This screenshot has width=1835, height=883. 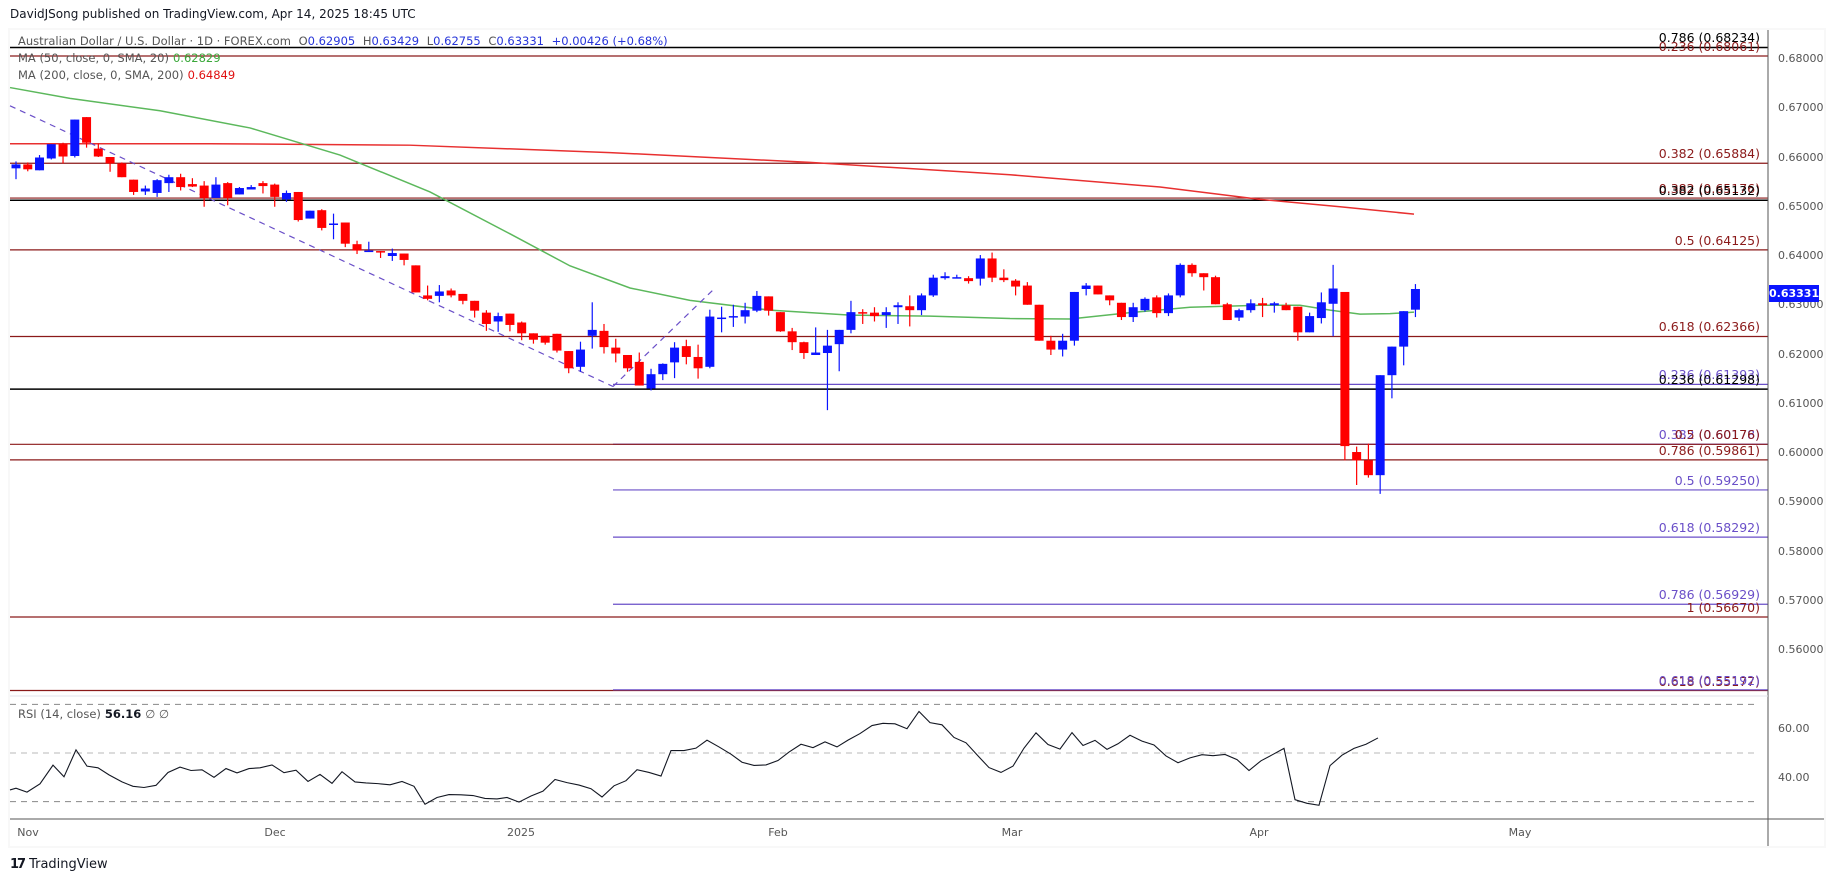 I want to click on fib-label: 0.618 (0.55177), so click(x=1709, y=681).